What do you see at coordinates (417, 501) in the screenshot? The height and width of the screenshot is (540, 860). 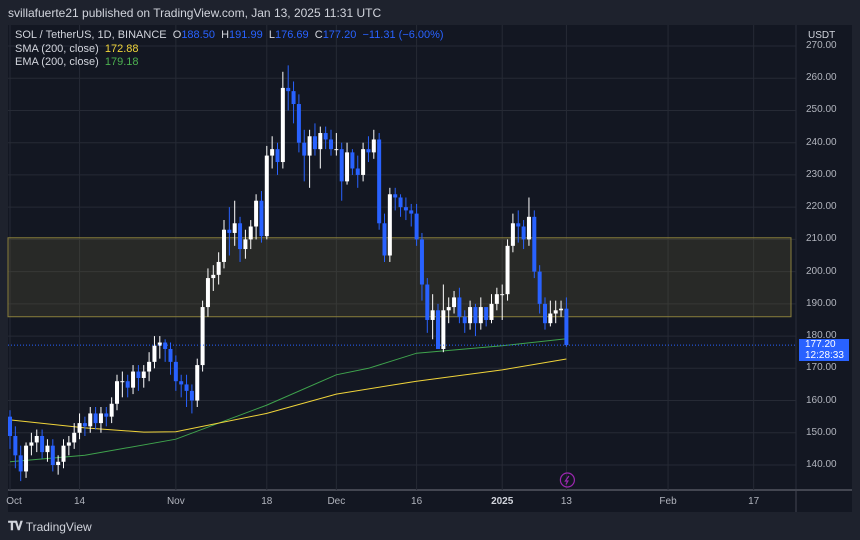 I see `time-tick-label: 16` at bounding box center [417, 501].